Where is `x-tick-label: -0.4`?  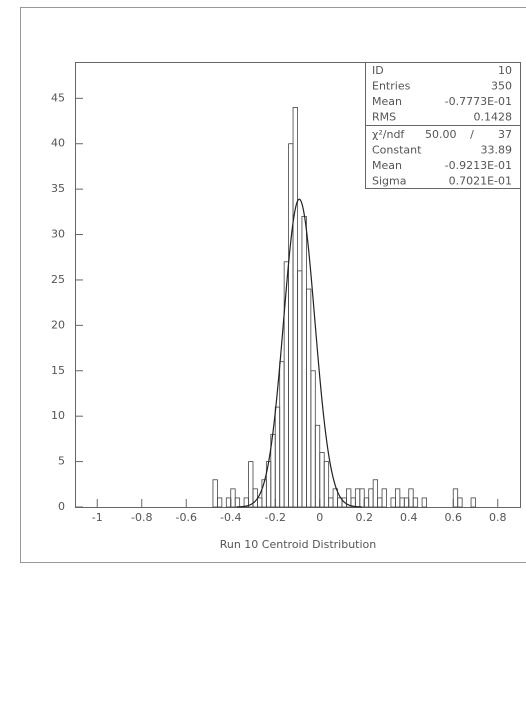 x-tick-label: -0.4 is located at coordinates (230, 517).